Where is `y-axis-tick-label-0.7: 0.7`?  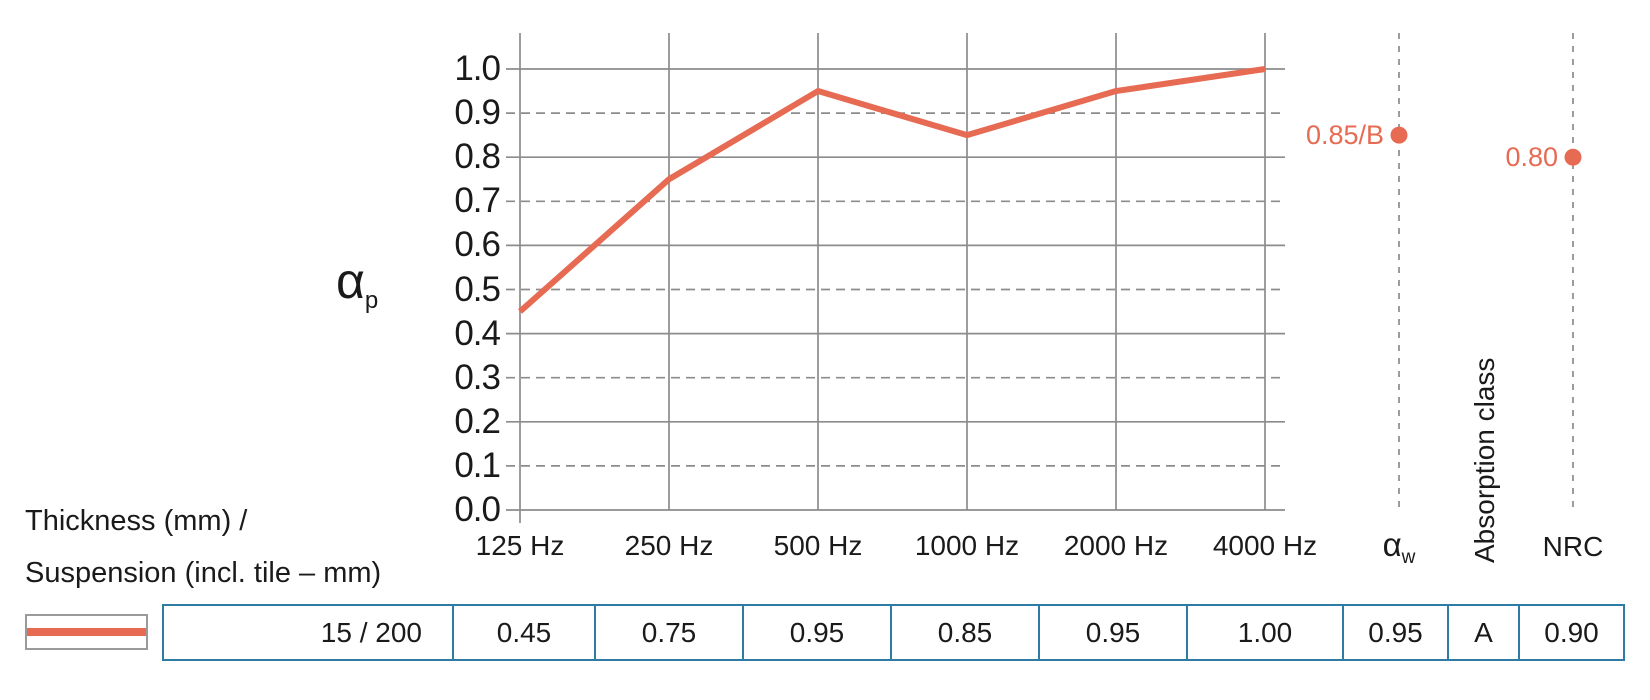
y-axis-tick-label-0.7: 0.7 is located at coordinates (477, 201).